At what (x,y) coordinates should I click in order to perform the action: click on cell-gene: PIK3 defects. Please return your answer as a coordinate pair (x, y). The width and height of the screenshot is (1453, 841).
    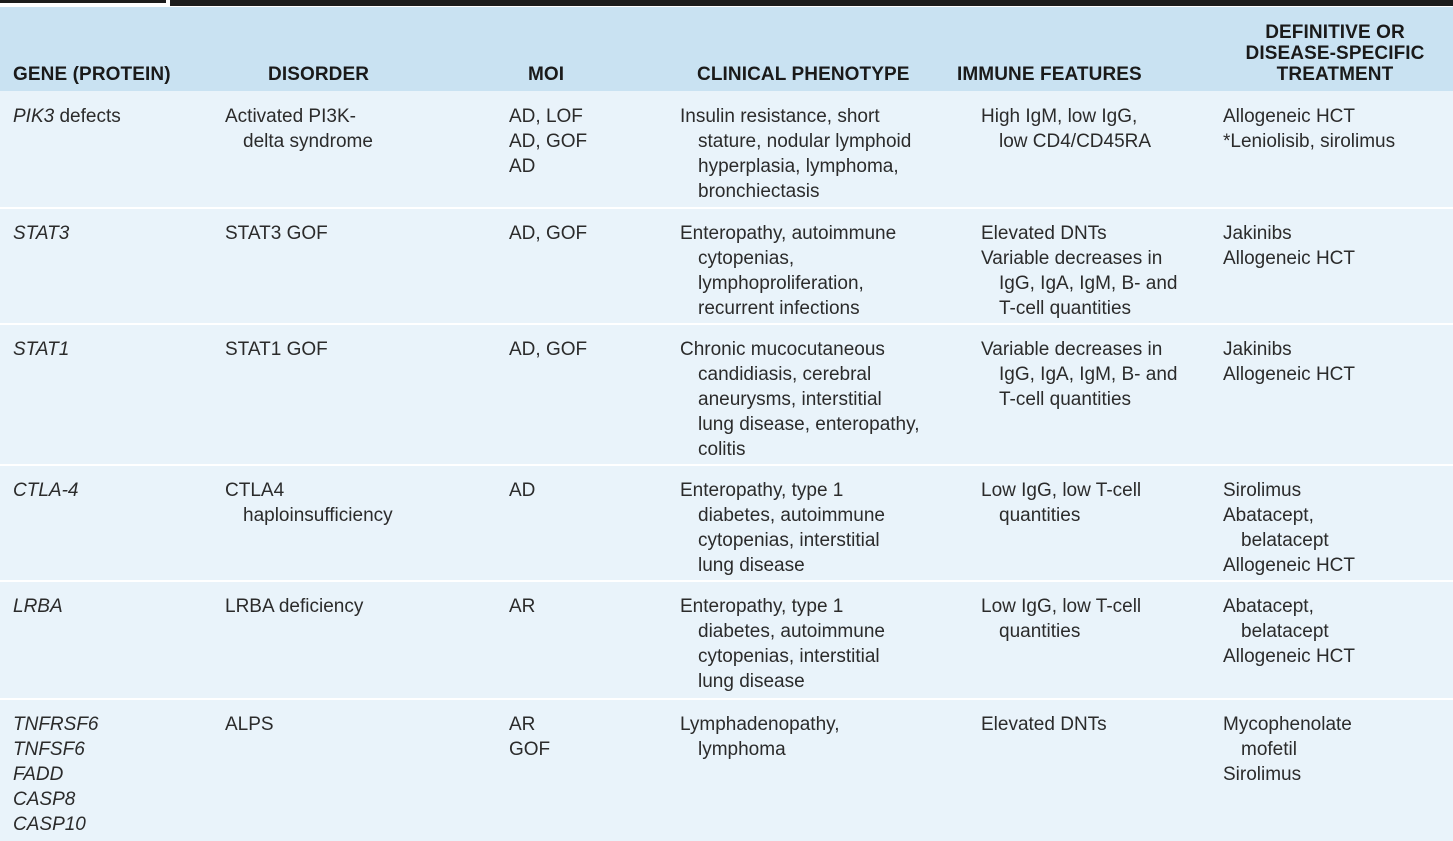
    Looking at the image, I should click on (67, 116).